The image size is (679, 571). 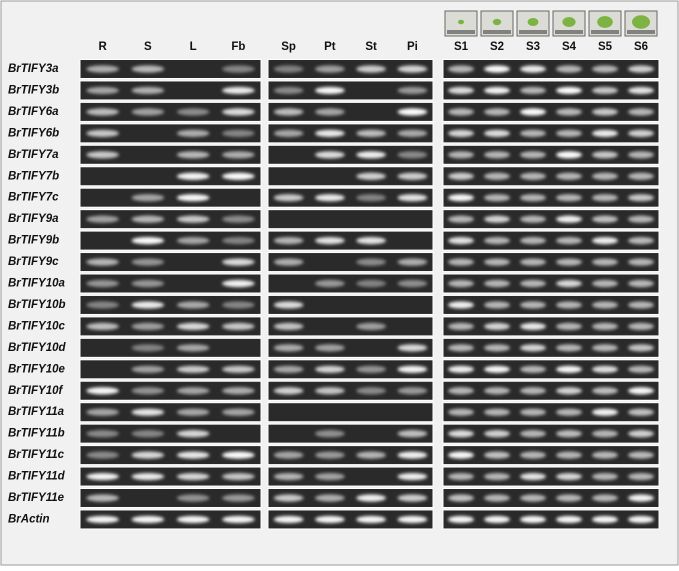 What do you see at coordinates (288, 47) in the screenshot?
I see `lane-label: Sp` at bounding box center [288, 47].